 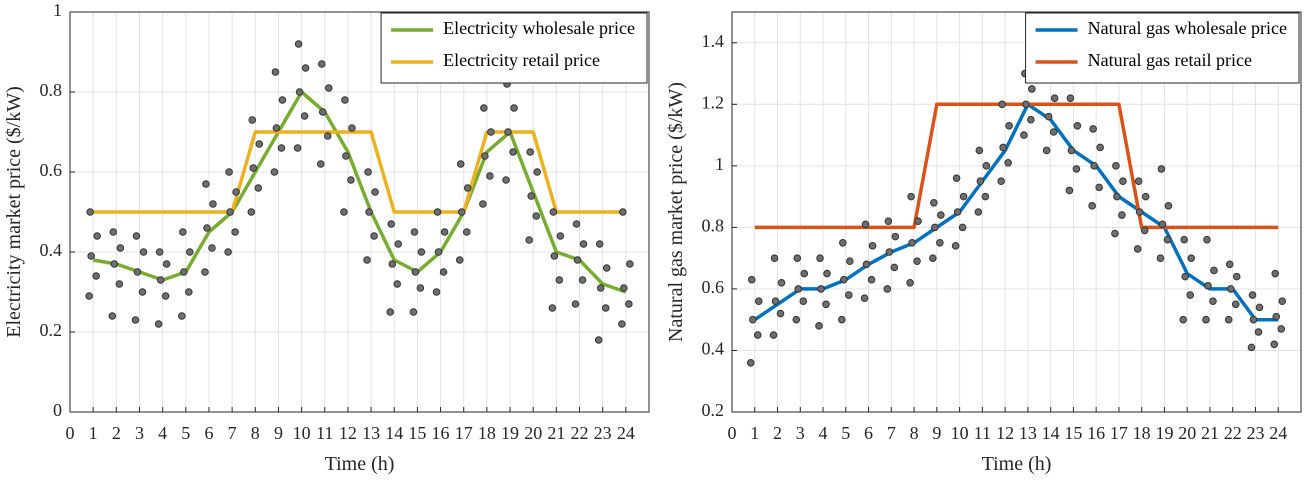 I want to click on series-line, so click(x=359, y=172).